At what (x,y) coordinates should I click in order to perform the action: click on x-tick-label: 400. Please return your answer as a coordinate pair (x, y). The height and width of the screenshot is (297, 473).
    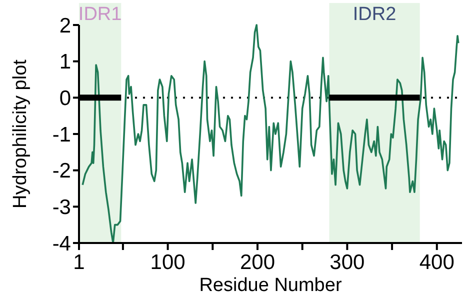
    Looking at the image, I should click on (436, 262).